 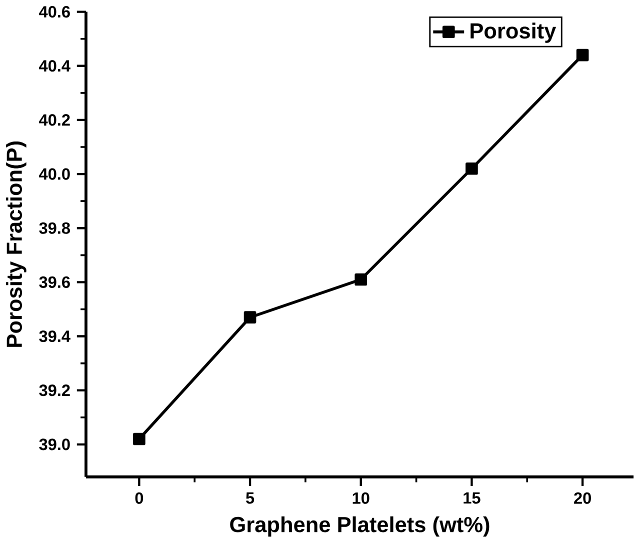 I want to click on x-tick-label: 0, so click(x=139, y=498).